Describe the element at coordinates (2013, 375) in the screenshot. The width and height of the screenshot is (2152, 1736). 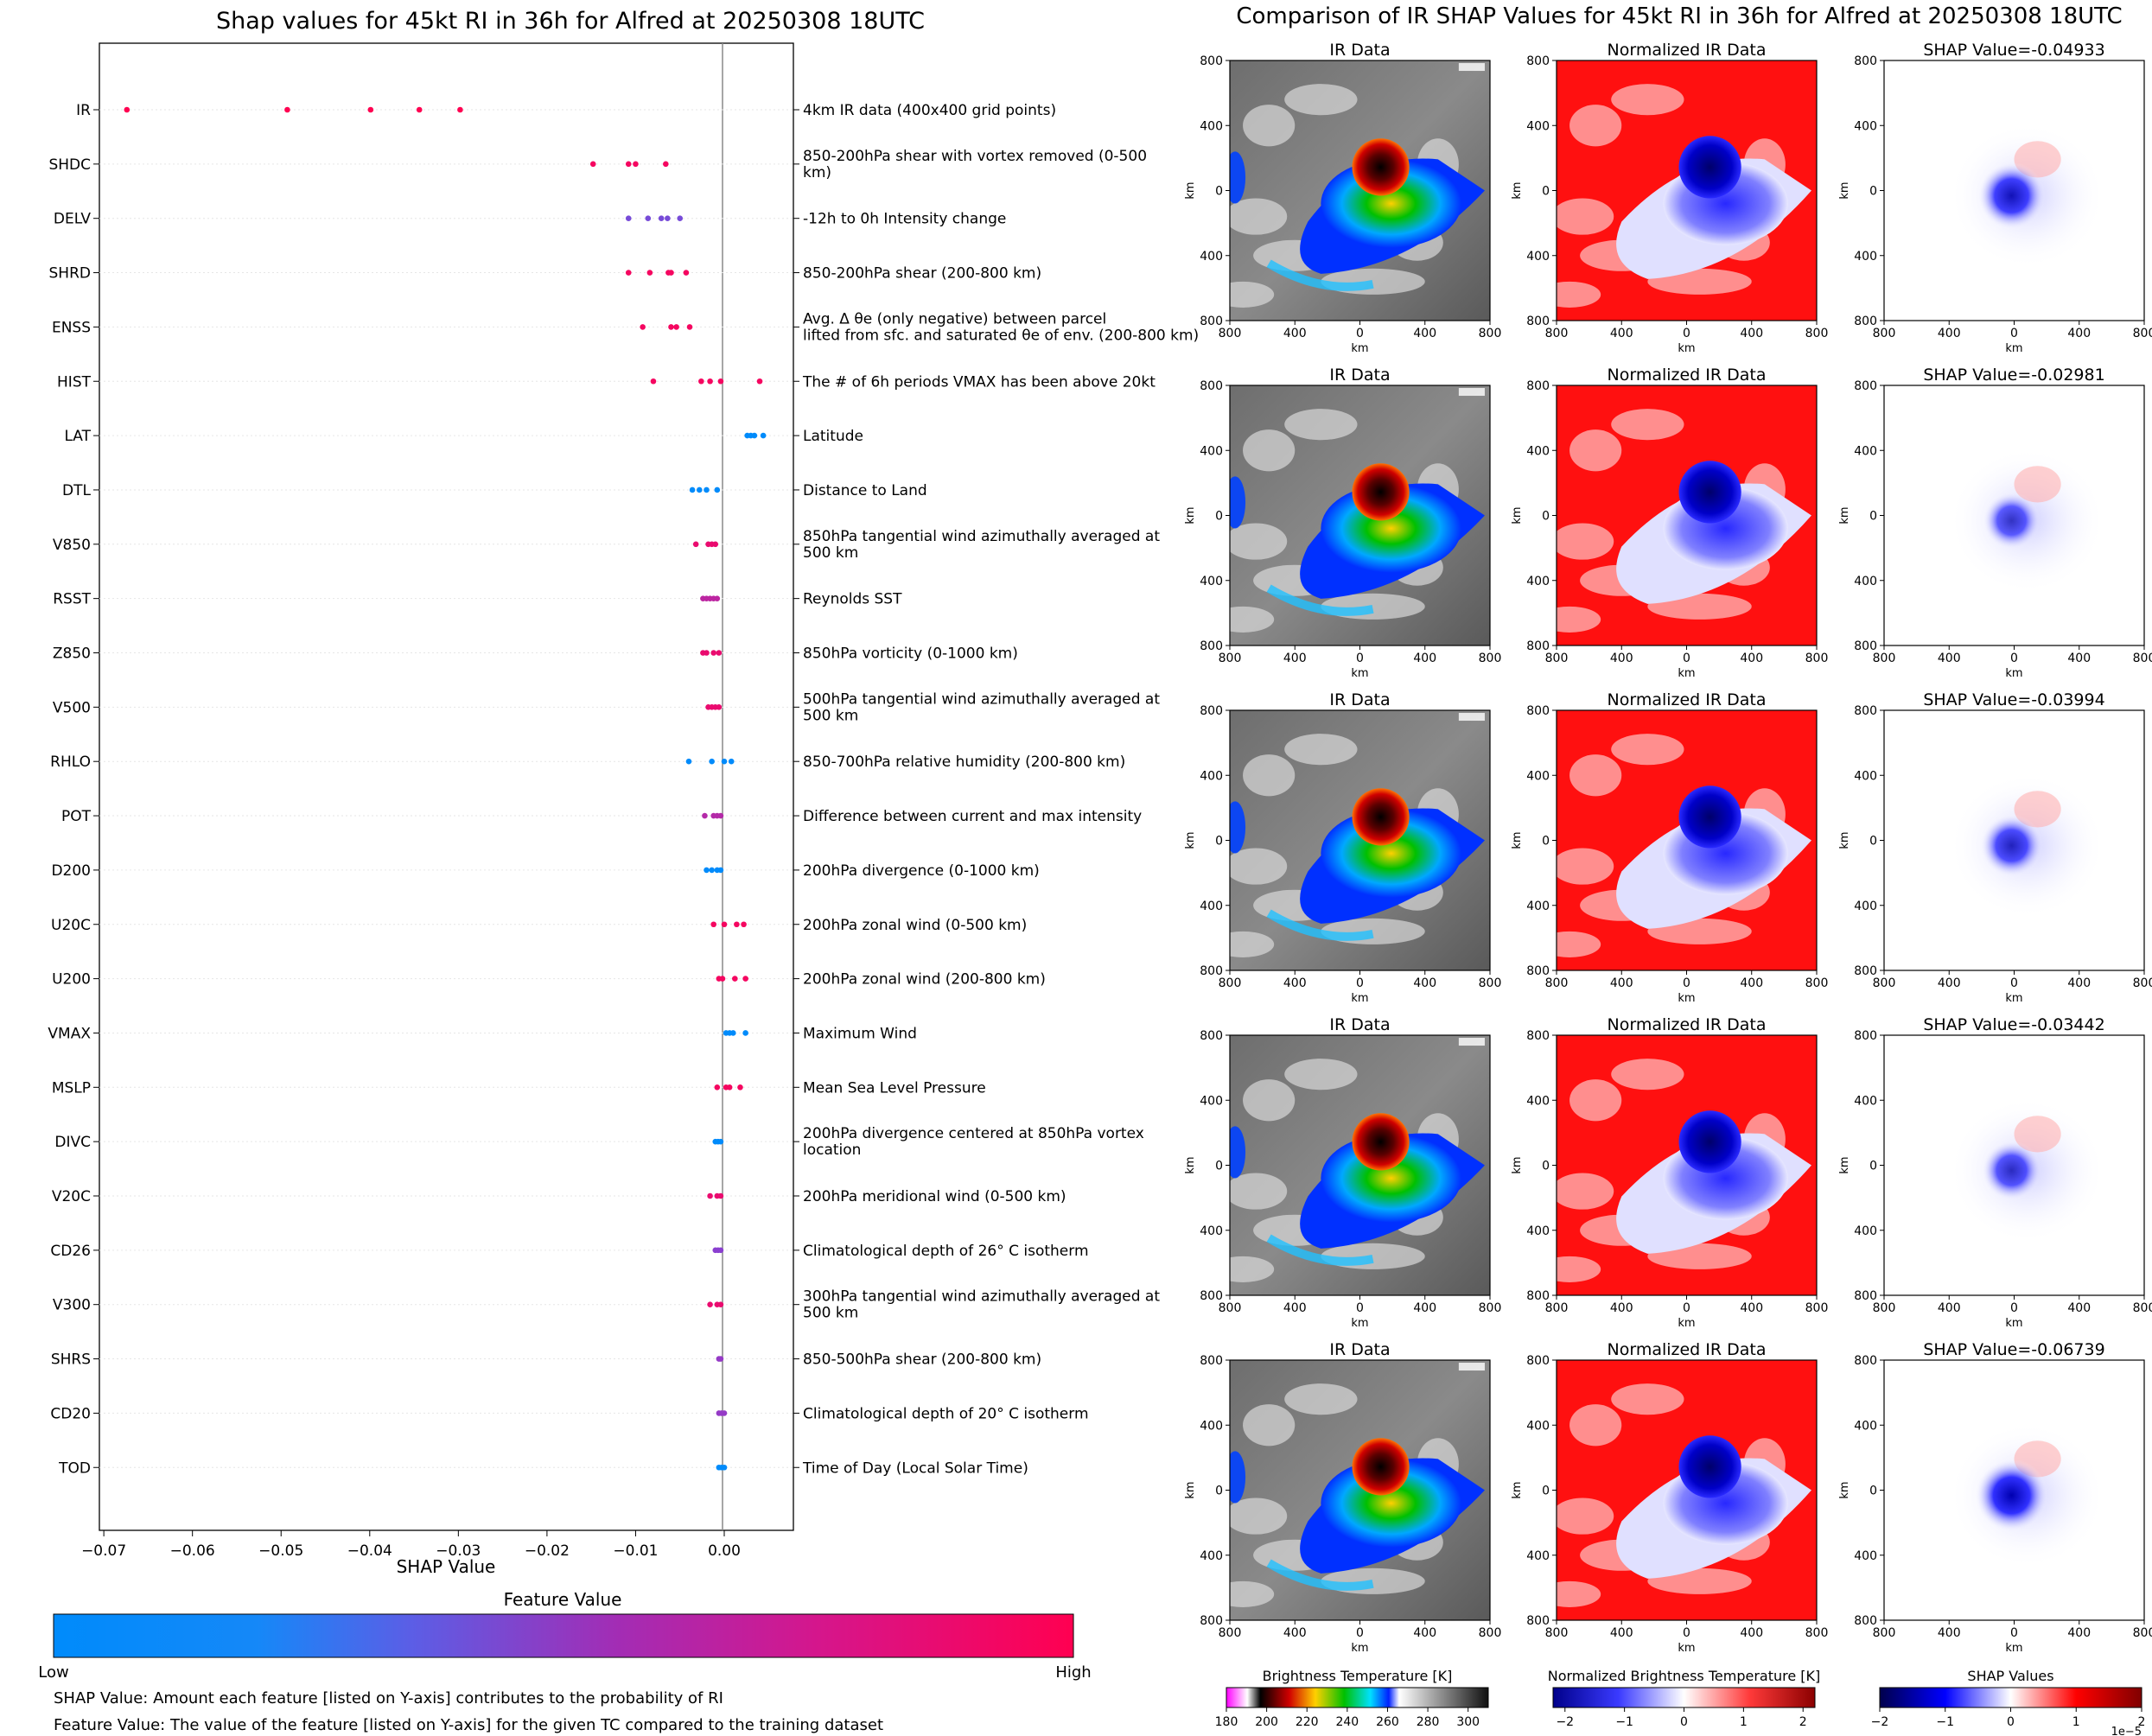
I see `panel-title: SHAP Value=-0.02981` at that location.